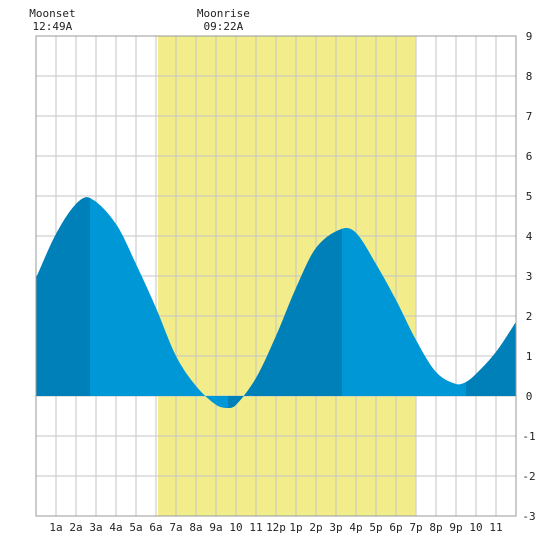 The width and height of the screenshot is (550, 550). Describe the element at coordinates (115, 527) in the screenshot. I see `x-tick-label: 4a` at that location.